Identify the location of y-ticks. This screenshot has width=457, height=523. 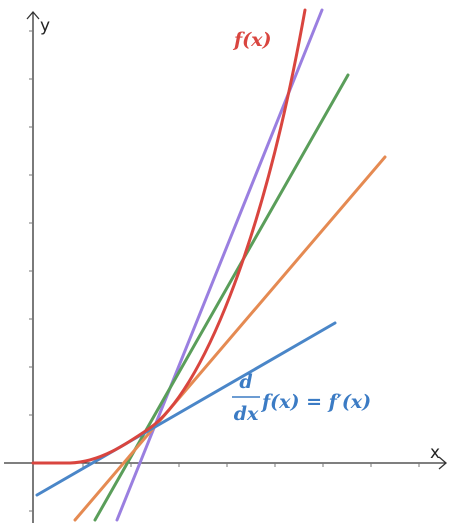
(31, 271).